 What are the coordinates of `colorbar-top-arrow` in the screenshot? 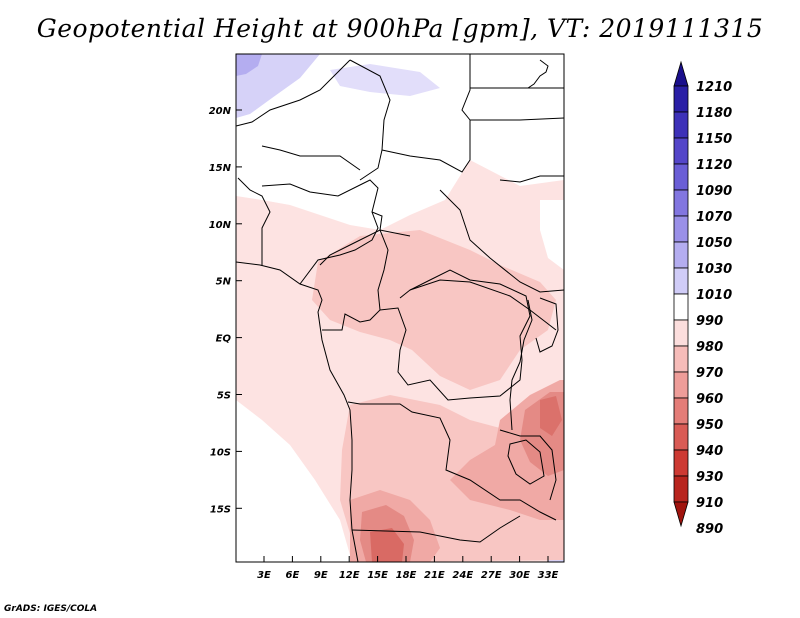 It's located at (681, 73).